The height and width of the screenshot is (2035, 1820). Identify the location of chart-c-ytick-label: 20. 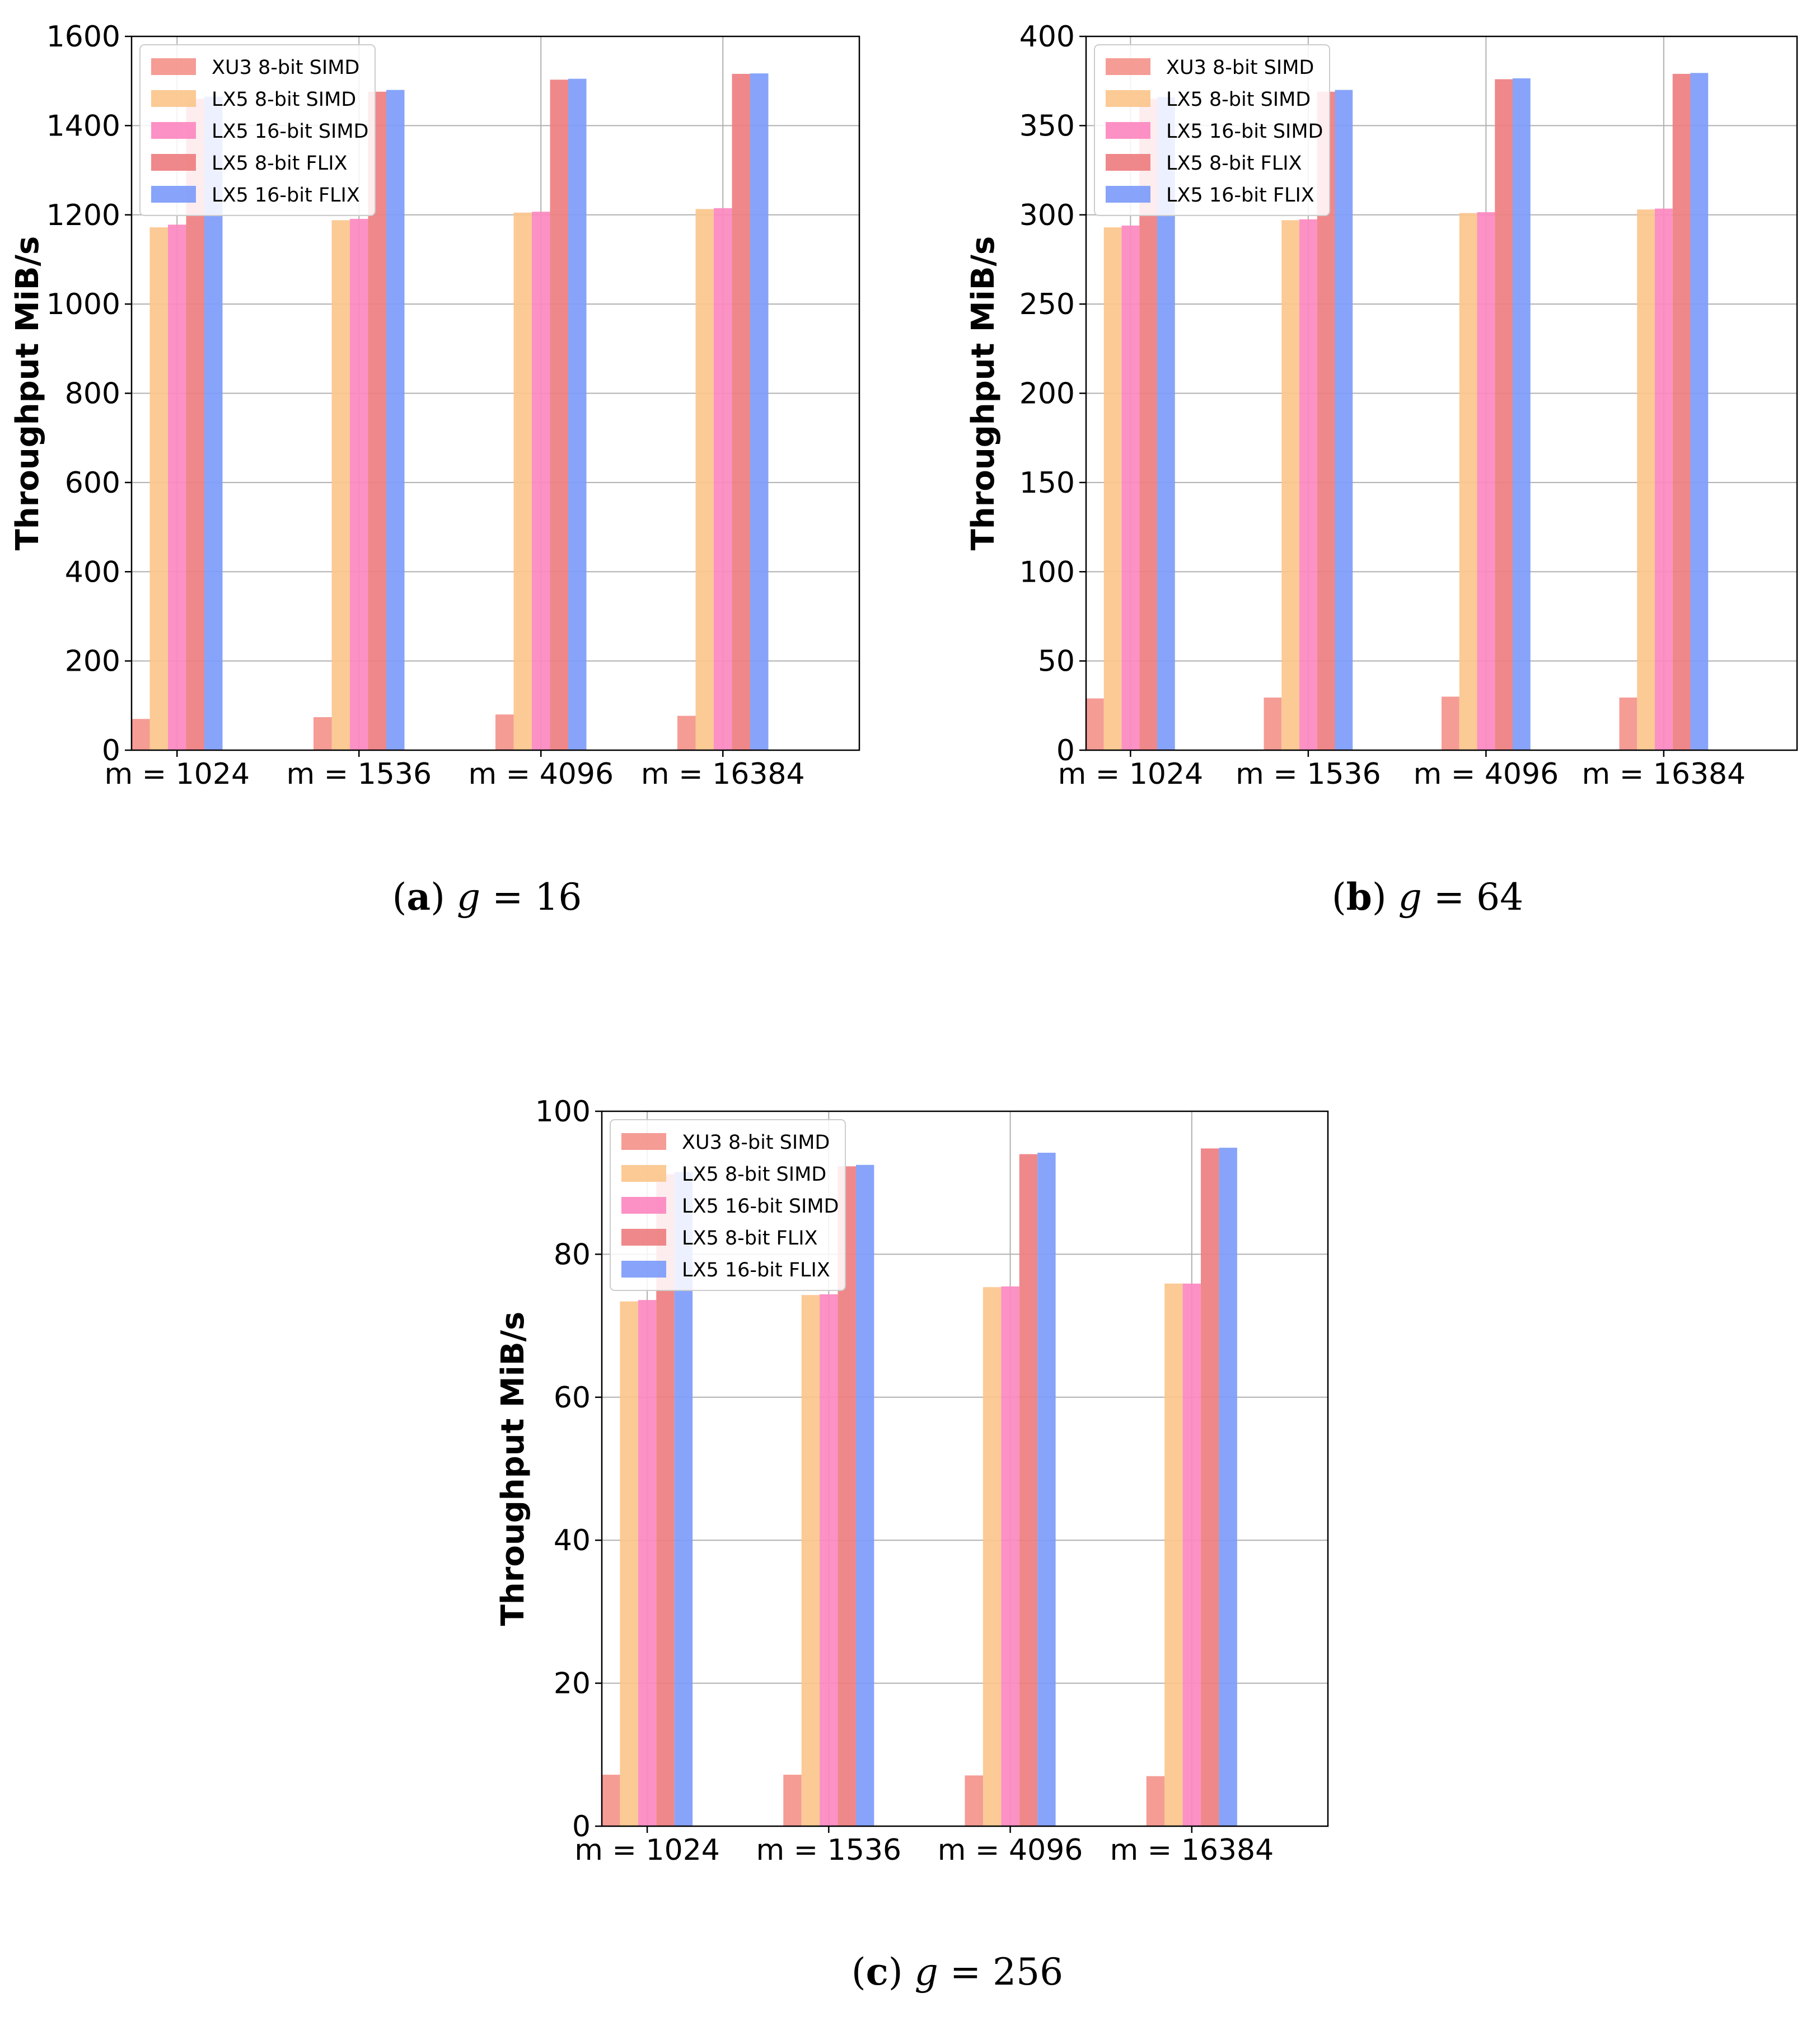
(573, 1684).